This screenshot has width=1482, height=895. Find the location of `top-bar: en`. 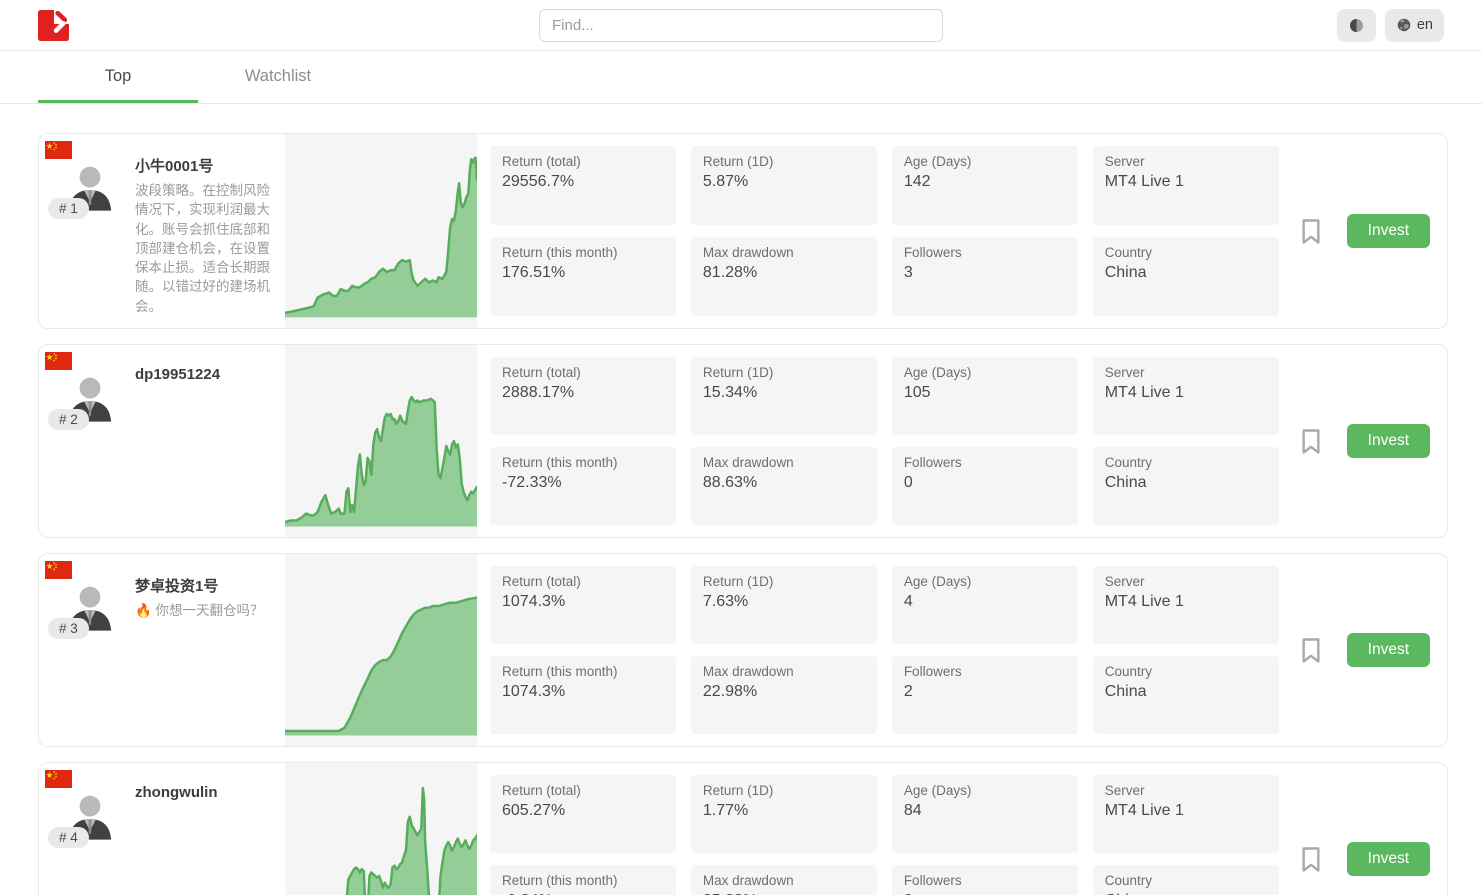

top-bar: en is located at coordinates (741, 25).